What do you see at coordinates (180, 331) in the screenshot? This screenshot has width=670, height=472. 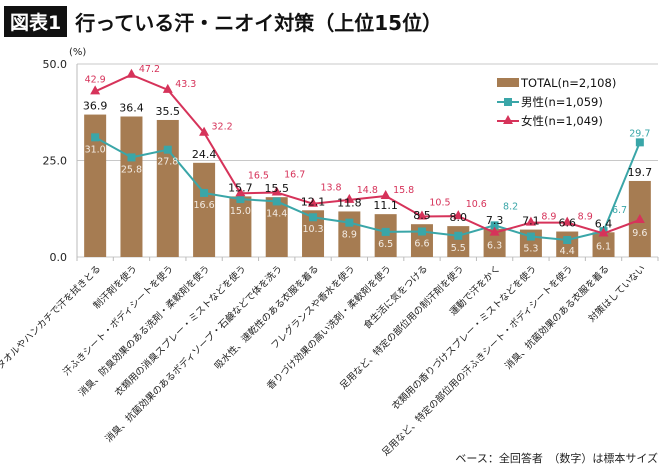 I see `x-category-label: 衣類用の消臭スプレー・ミストなどを使う` at bounding box center [180, 331].